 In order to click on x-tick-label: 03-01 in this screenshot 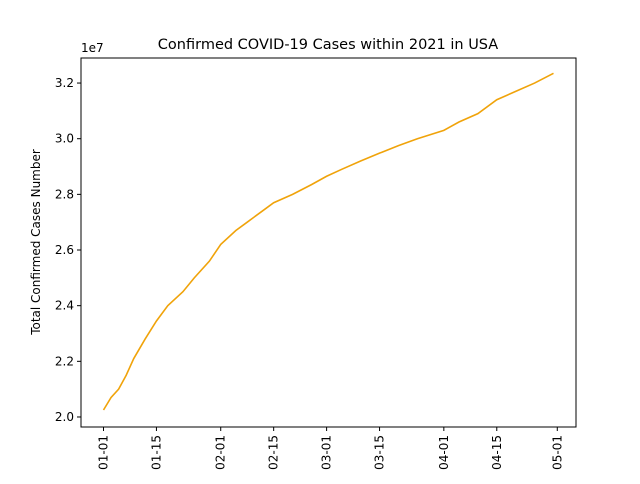, I will do `click(327, 452)`.